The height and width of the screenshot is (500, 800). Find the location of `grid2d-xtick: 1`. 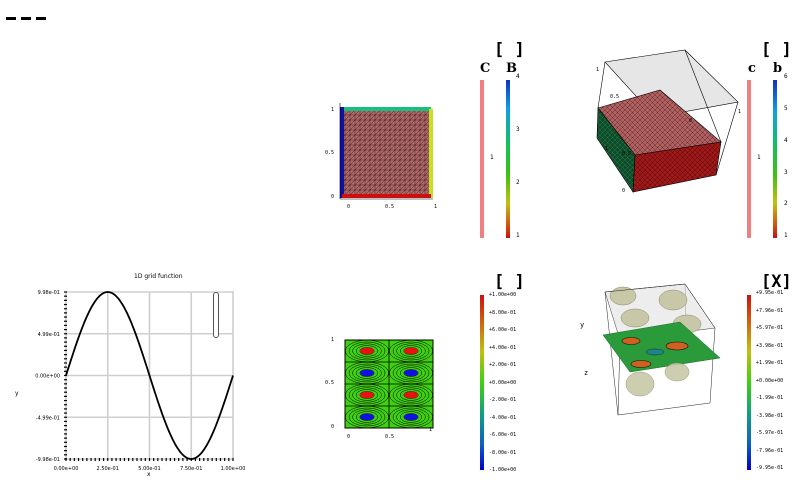

grid2d-xtick: 1 is located at coordinates (436, 207).